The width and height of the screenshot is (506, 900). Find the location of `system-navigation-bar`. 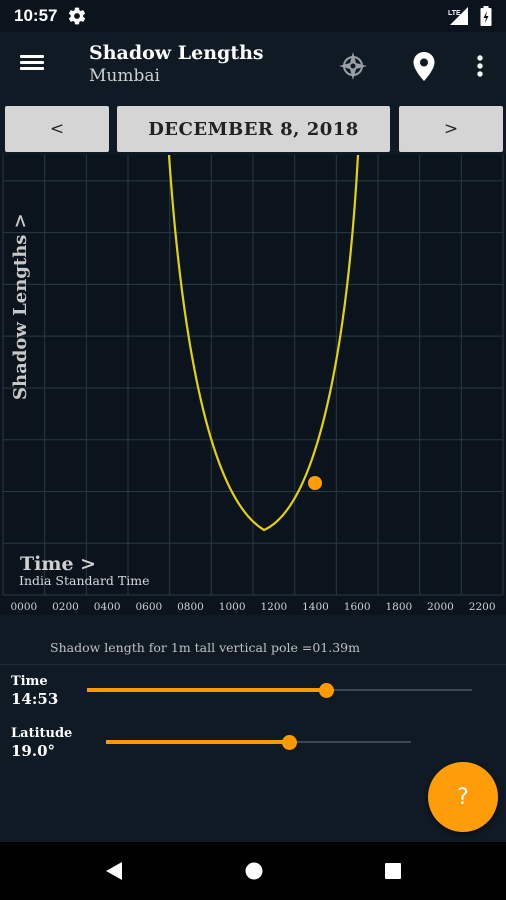

system-navigation-bar is located at coordinates (253, 871).